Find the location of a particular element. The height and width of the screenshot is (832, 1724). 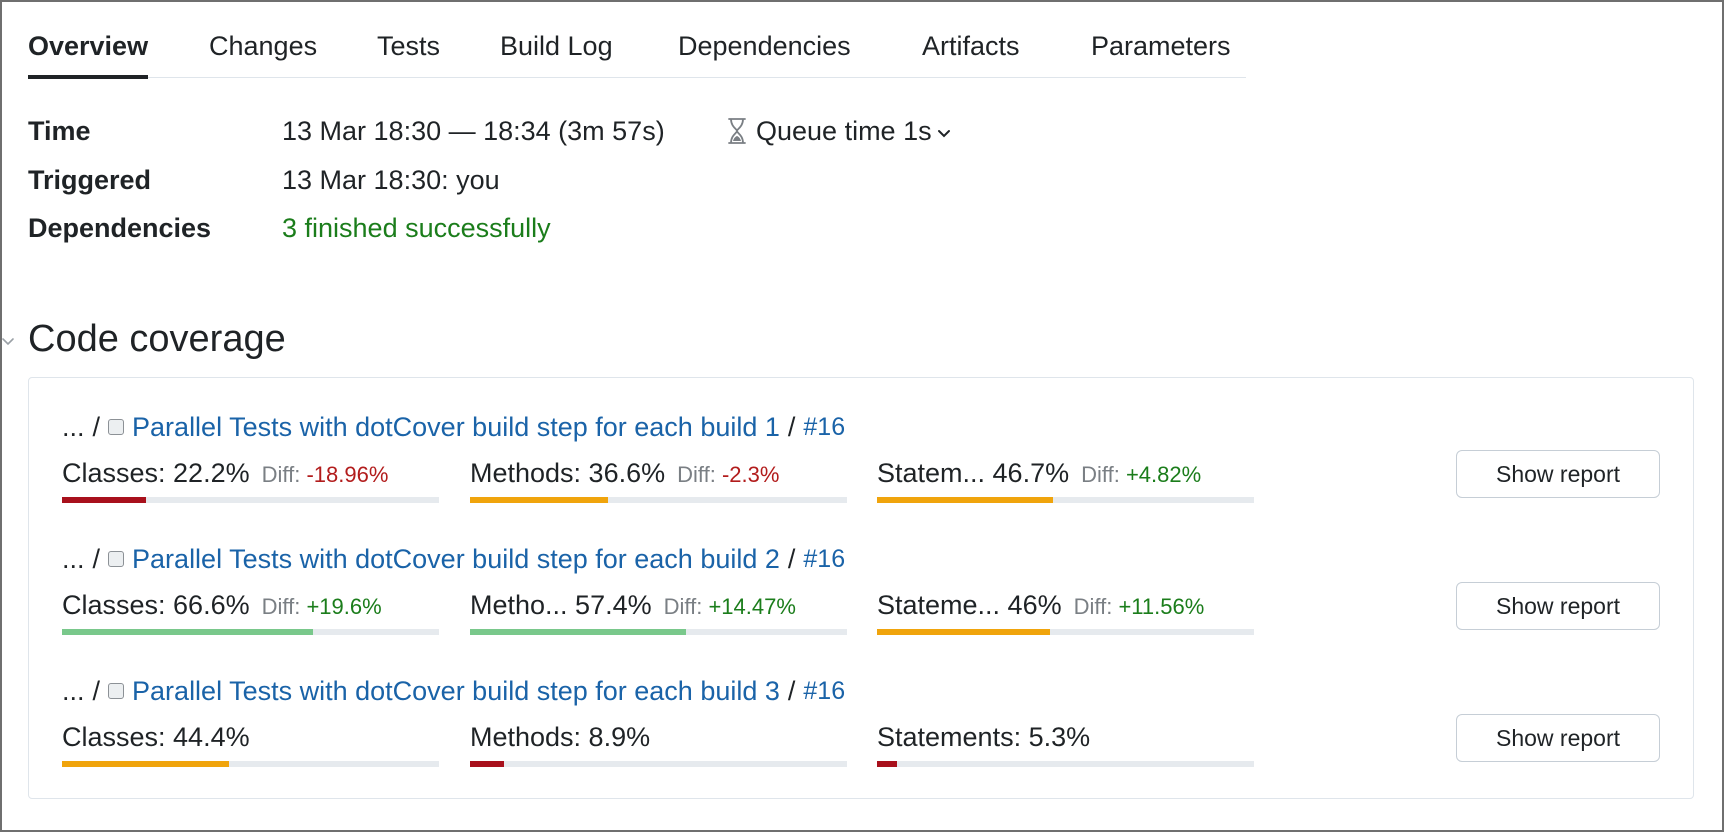

metric-label: Classes: 66.6% is located at coordinates (156, 605).